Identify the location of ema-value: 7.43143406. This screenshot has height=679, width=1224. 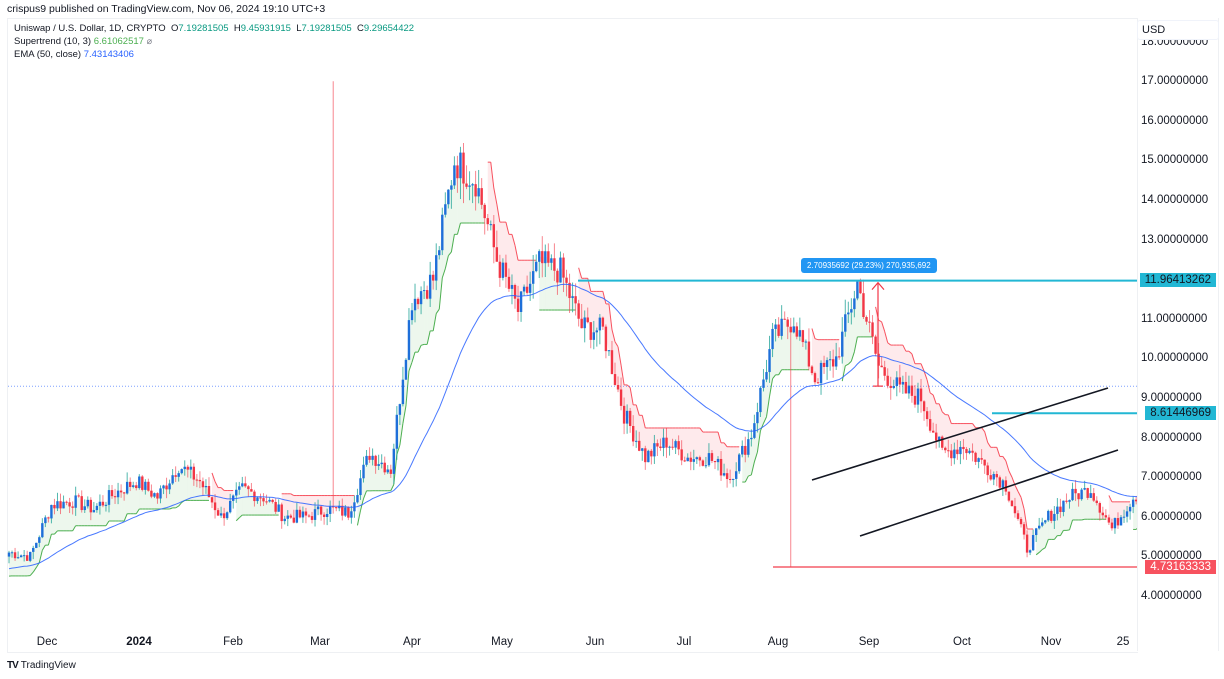
(108, 54).